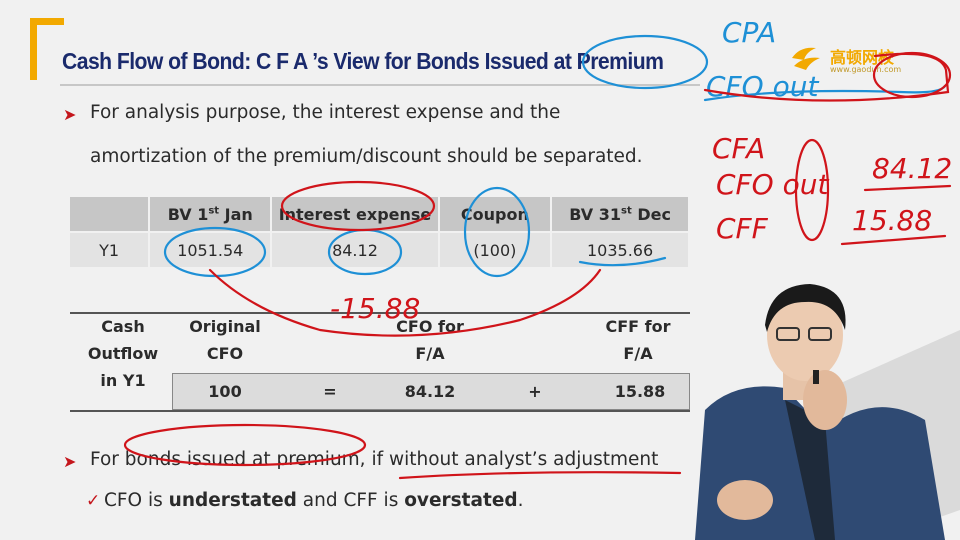 Image resolution: width=960 pixels, height=540 pixels. What do you see at coordinates (495, 214) in the screenshot?
I see `table-header-cell: Coupon` at bounding box center [495, 214].